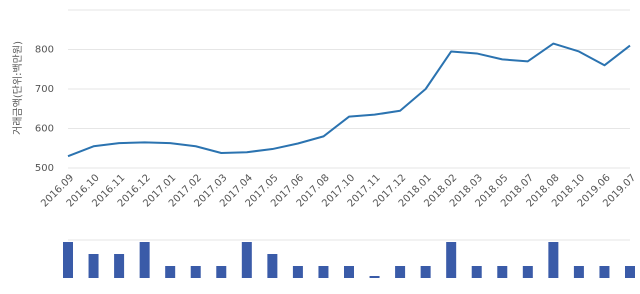  I want to click on y-axis-label: 거래금액(단위:백만원), so click(17, 88).